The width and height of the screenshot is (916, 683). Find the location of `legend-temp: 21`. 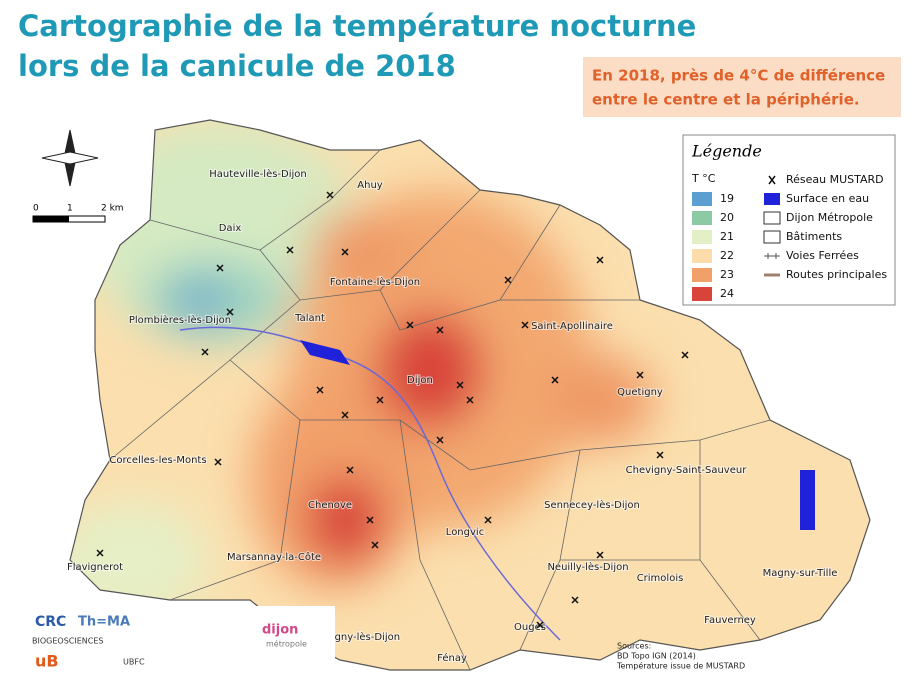

legend-temp: 21 is located at coordinates (727, 236).